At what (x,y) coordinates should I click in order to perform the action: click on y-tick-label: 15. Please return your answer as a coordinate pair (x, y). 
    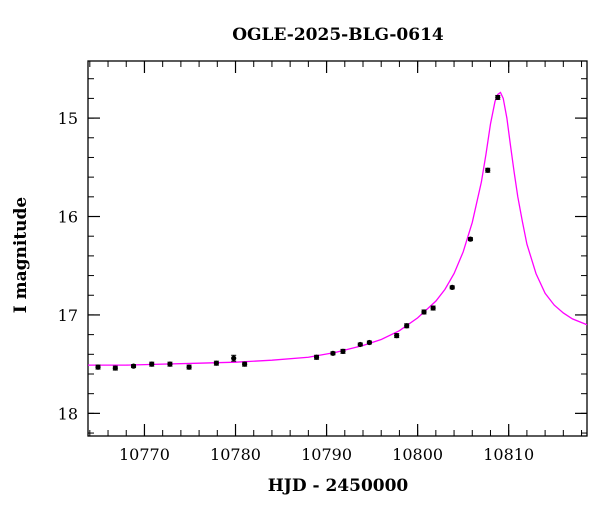
    Looking at the image, I should click on (68, 118).